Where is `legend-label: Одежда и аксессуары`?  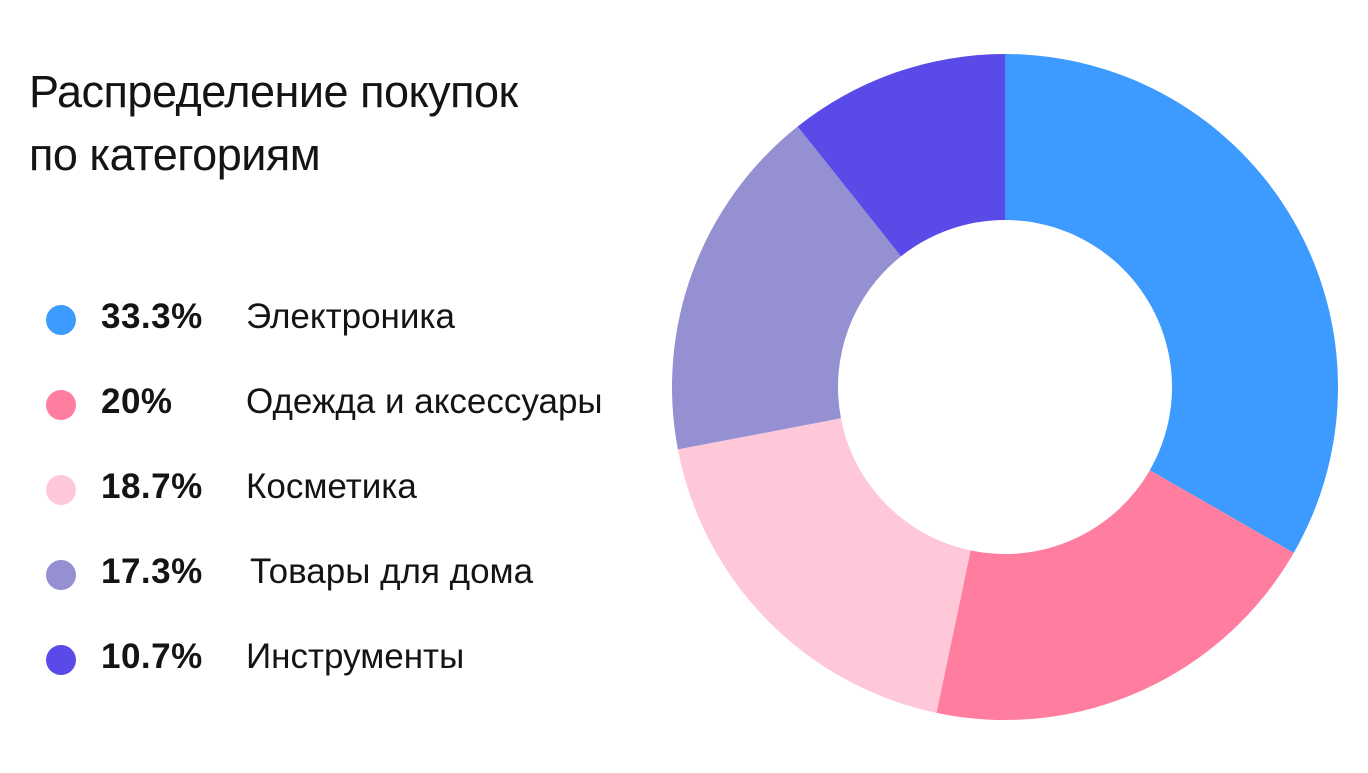
legend-label: Одежда и аксессуары is located at coordinates (424, 401).